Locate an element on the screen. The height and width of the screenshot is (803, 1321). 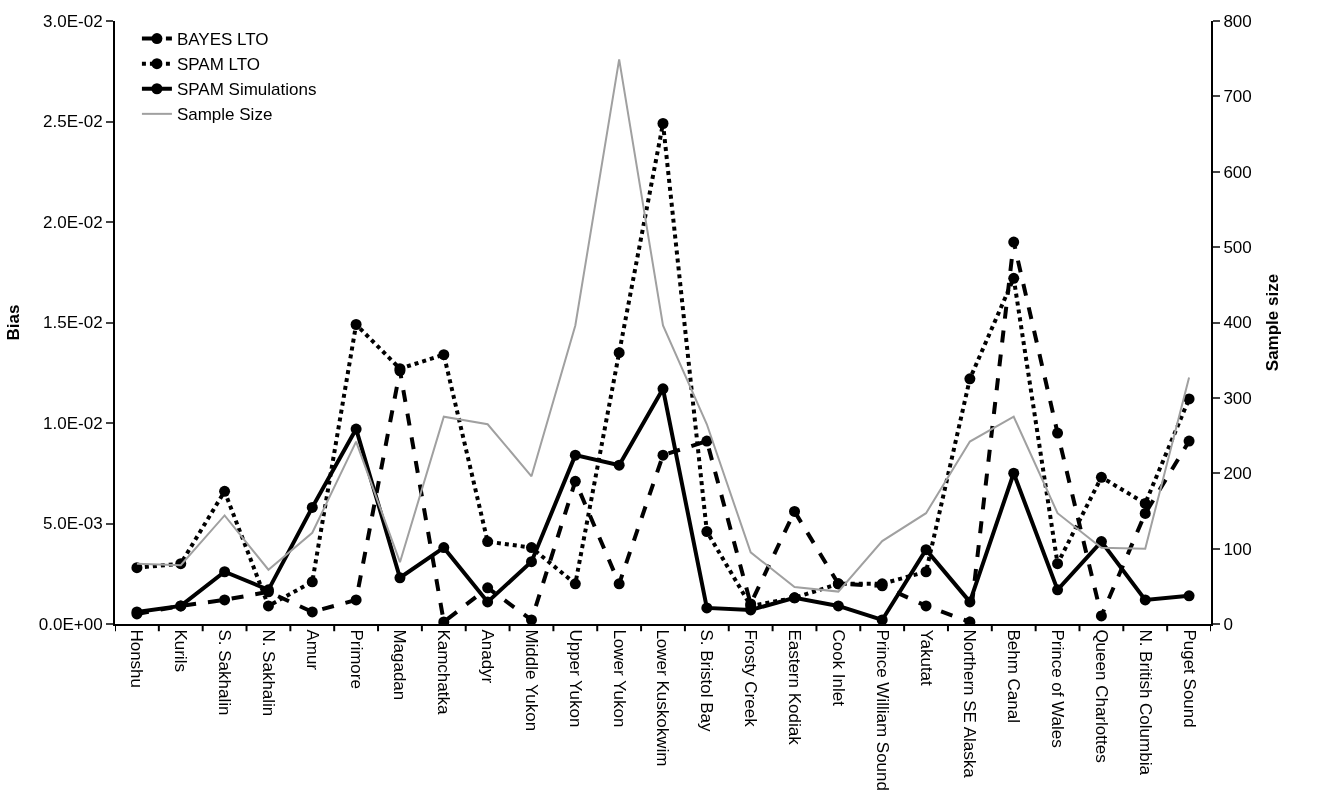
legend-label: BAYES LTO is located at coordinates (222, 40).